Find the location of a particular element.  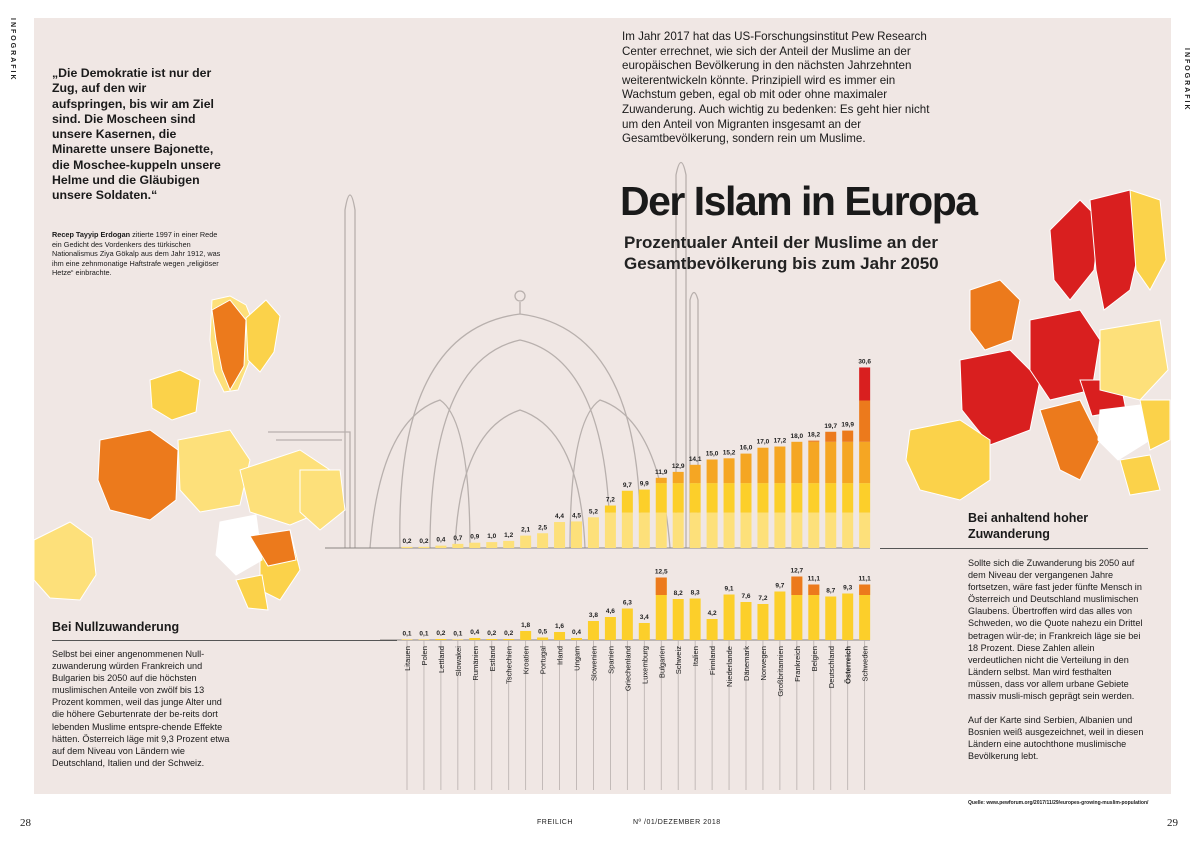

bar-label-high: 15,2 is located at coordinates (729, 452).